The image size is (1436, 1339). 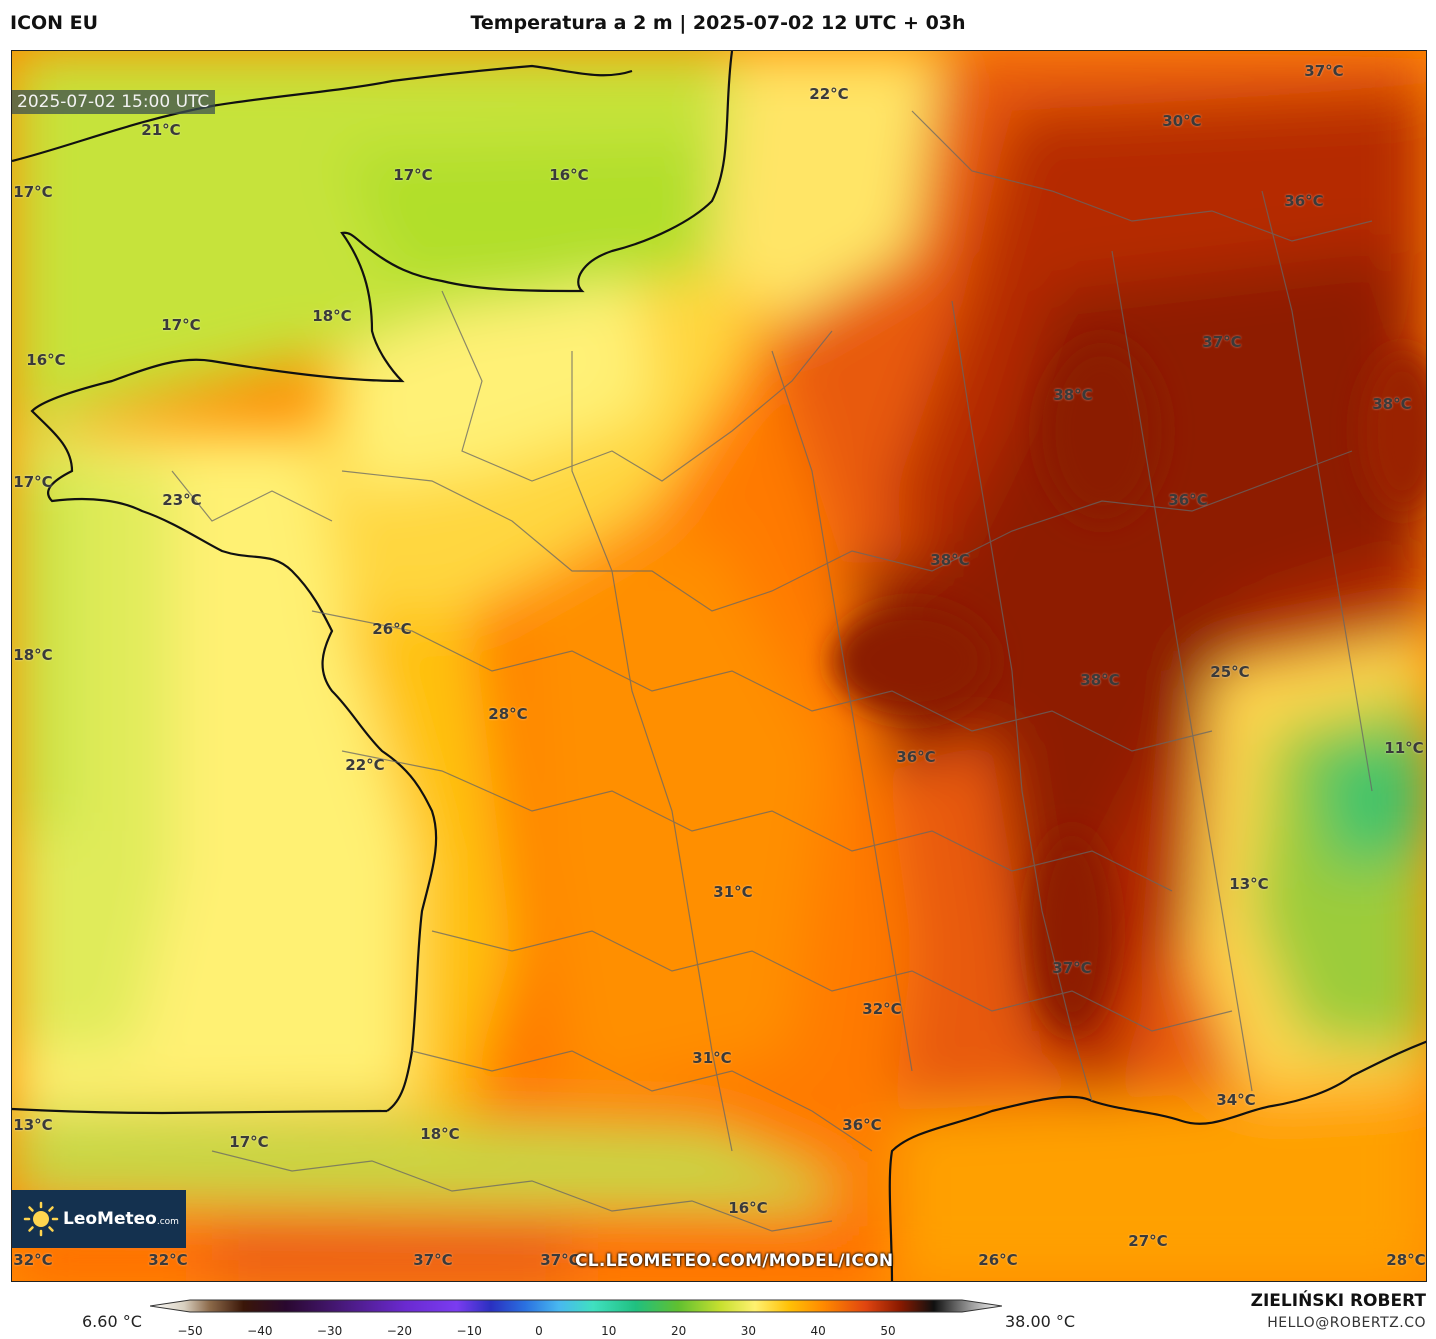 What do you see at coordinates (539, 1331) in the screenshot?
I see `colorbar-tick: 0` at bounding box center [539, 1331].